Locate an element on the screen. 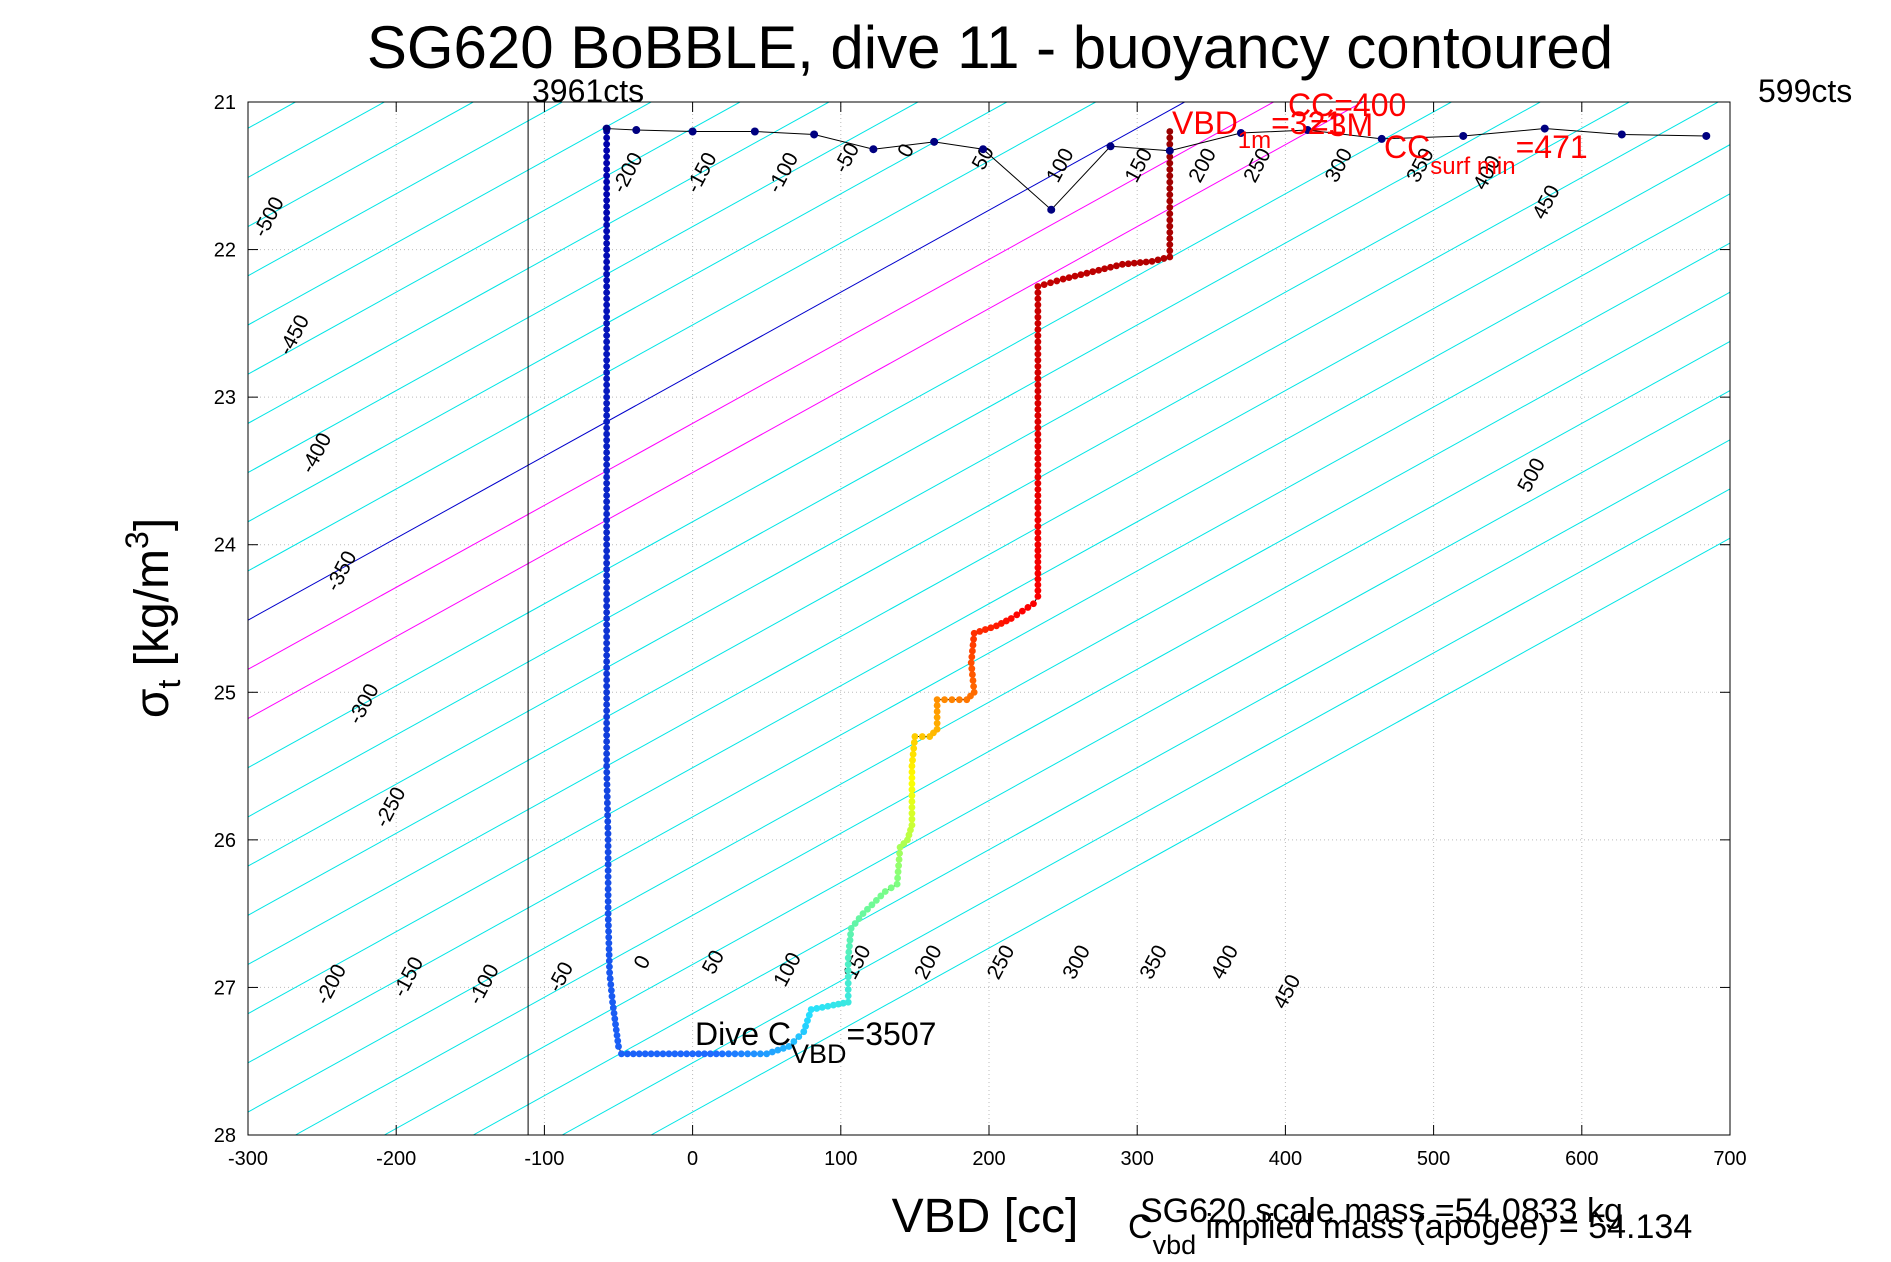 Image resolution: width=1891 pixels, height=1262 pixels. y-tick-label: 22 is located at coordinates (225, 251).